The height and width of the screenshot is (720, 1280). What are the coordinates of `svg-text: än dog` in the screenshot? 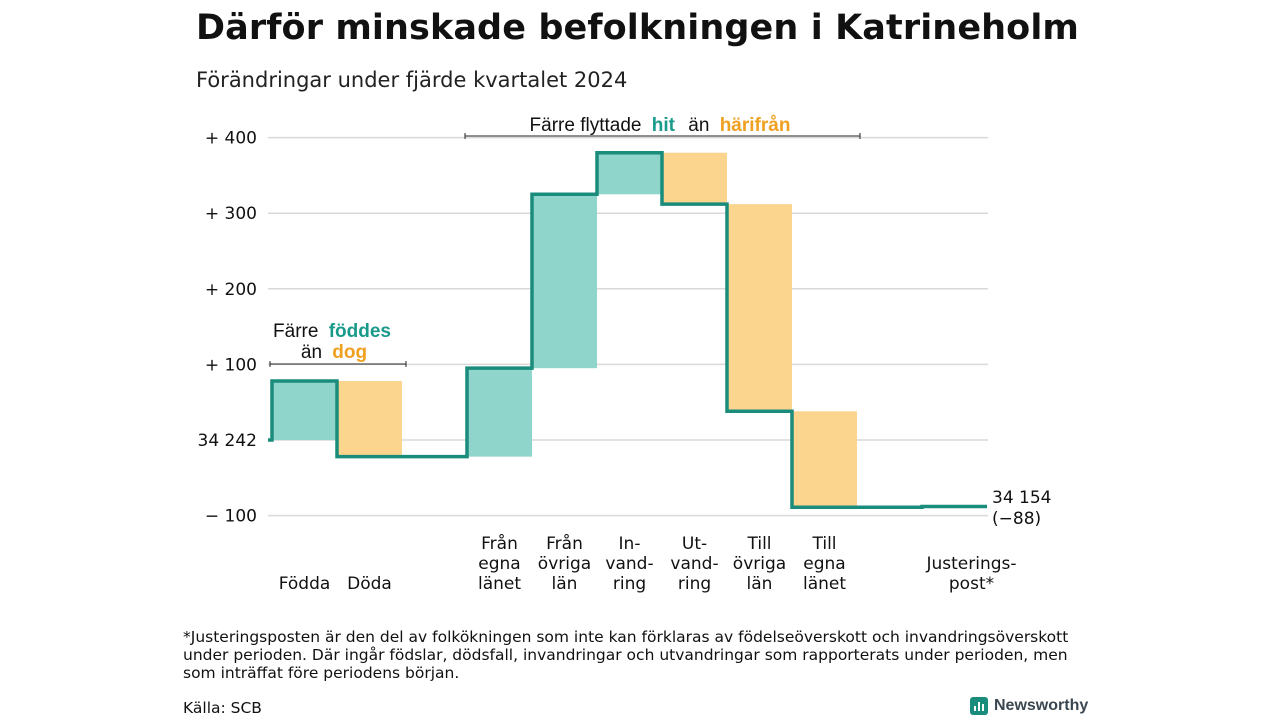 It's located at (334, 352).